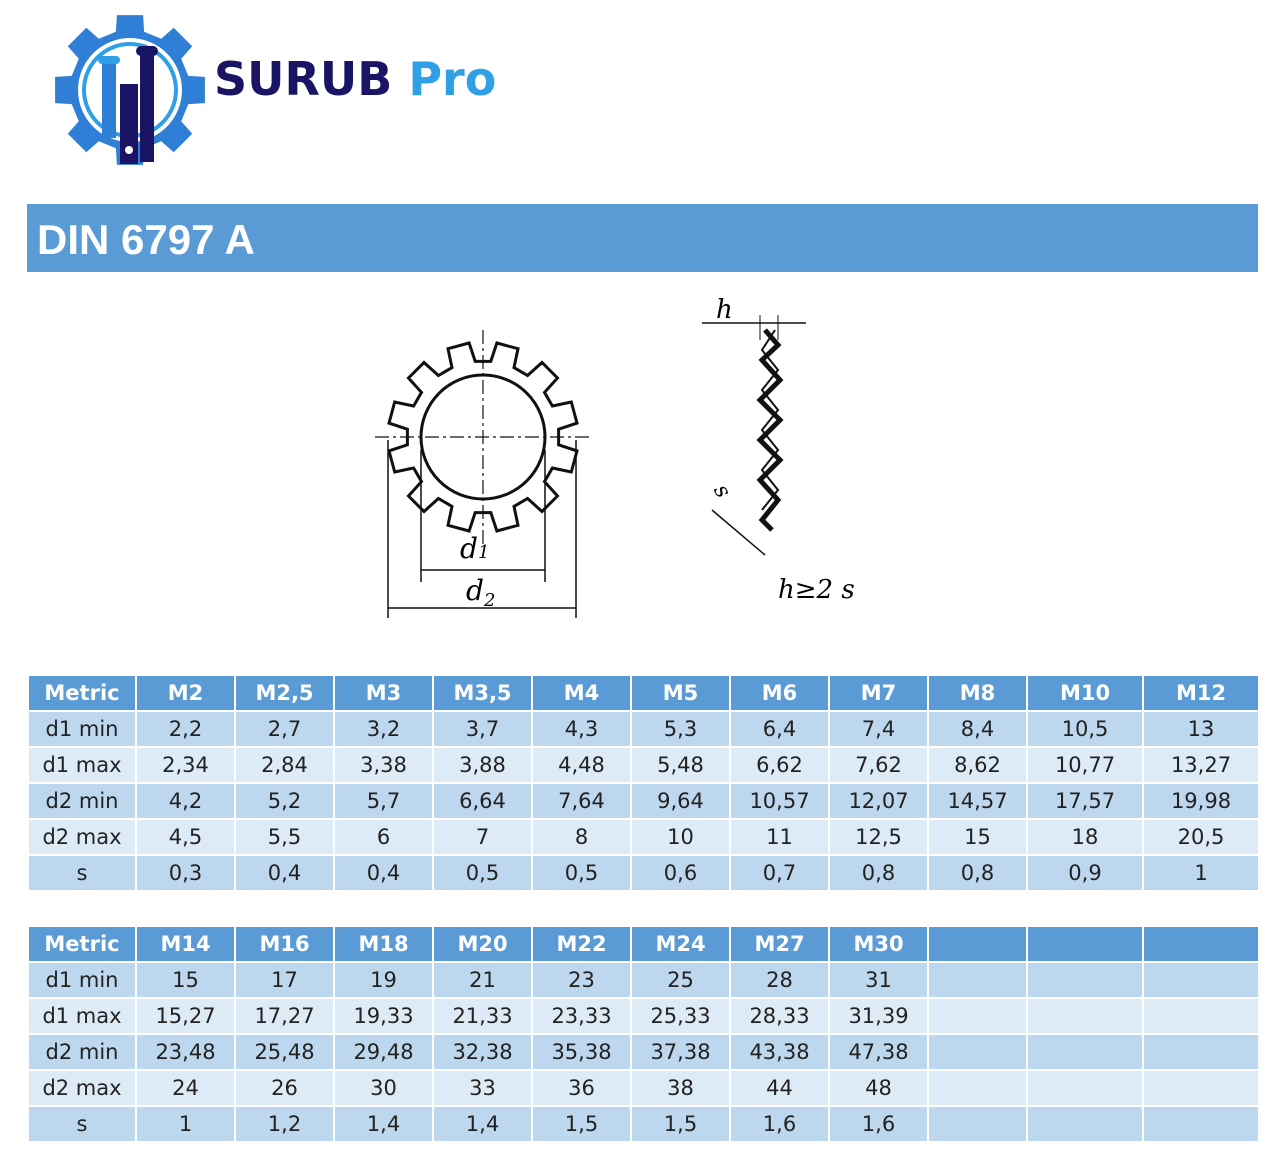 This screenshot has height=1151, width=1268. Describe the element at coordinates (185, 1016) in the screenshot. I see `table-cell: 15,27` at that location.